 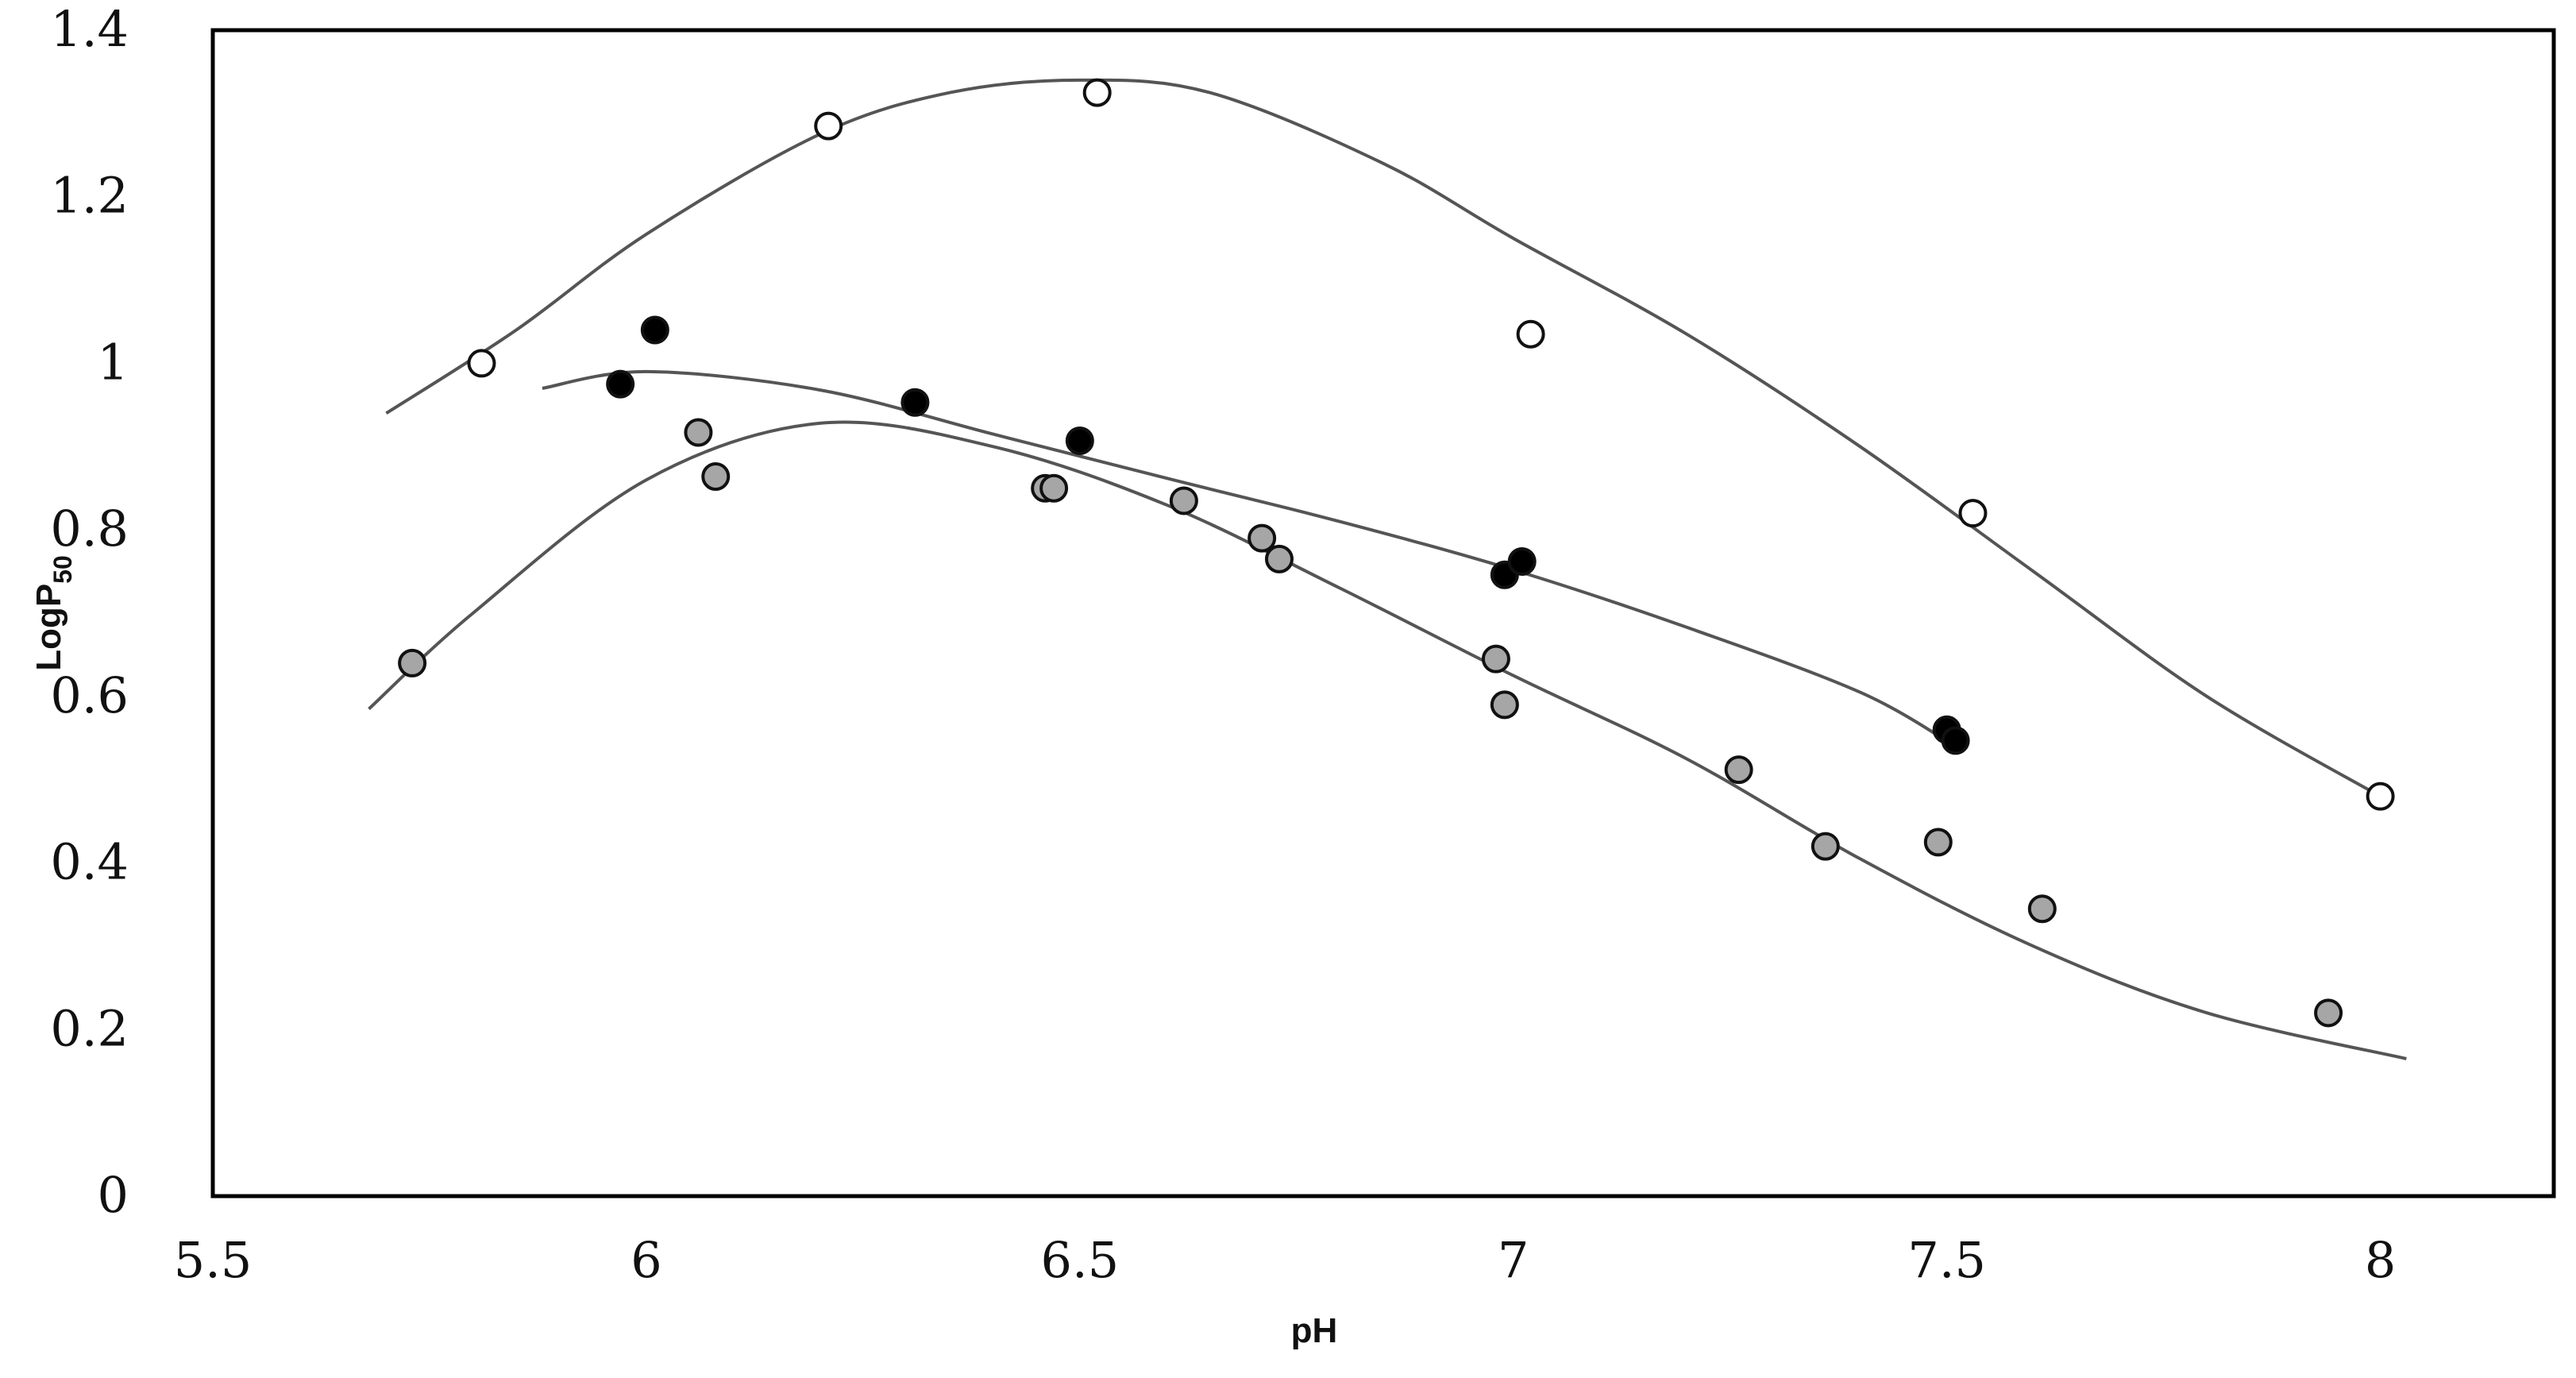 What do you see at coordinates (1946, 1260) in the screenshot?
I see `x-tick-label: 7.5` at bounding box center [1946, 1260].